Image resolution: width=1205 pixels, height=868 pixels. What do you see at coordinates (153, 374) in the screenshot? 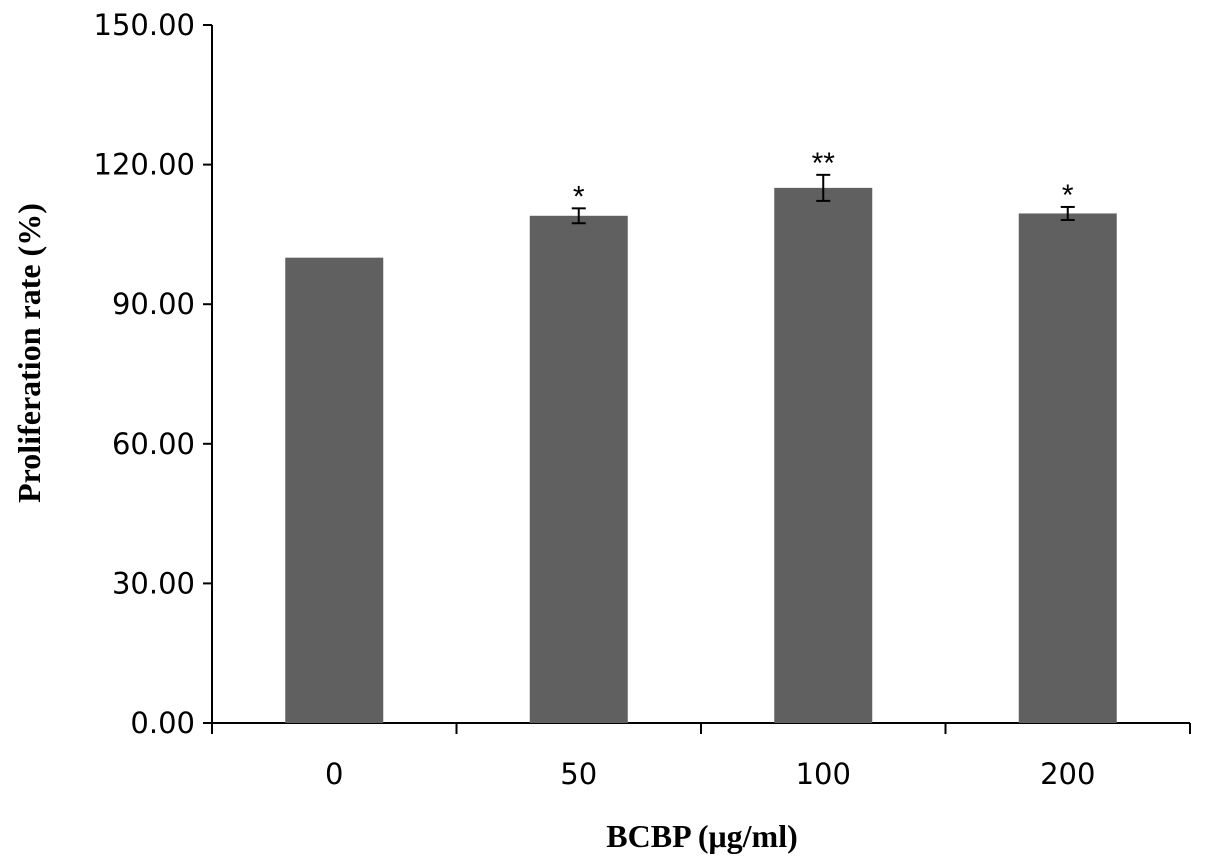
I see `y-axis-ticks: 0.00 30.00 60.00 90.00 120.00 150.00` at bounding box center [153, 374].